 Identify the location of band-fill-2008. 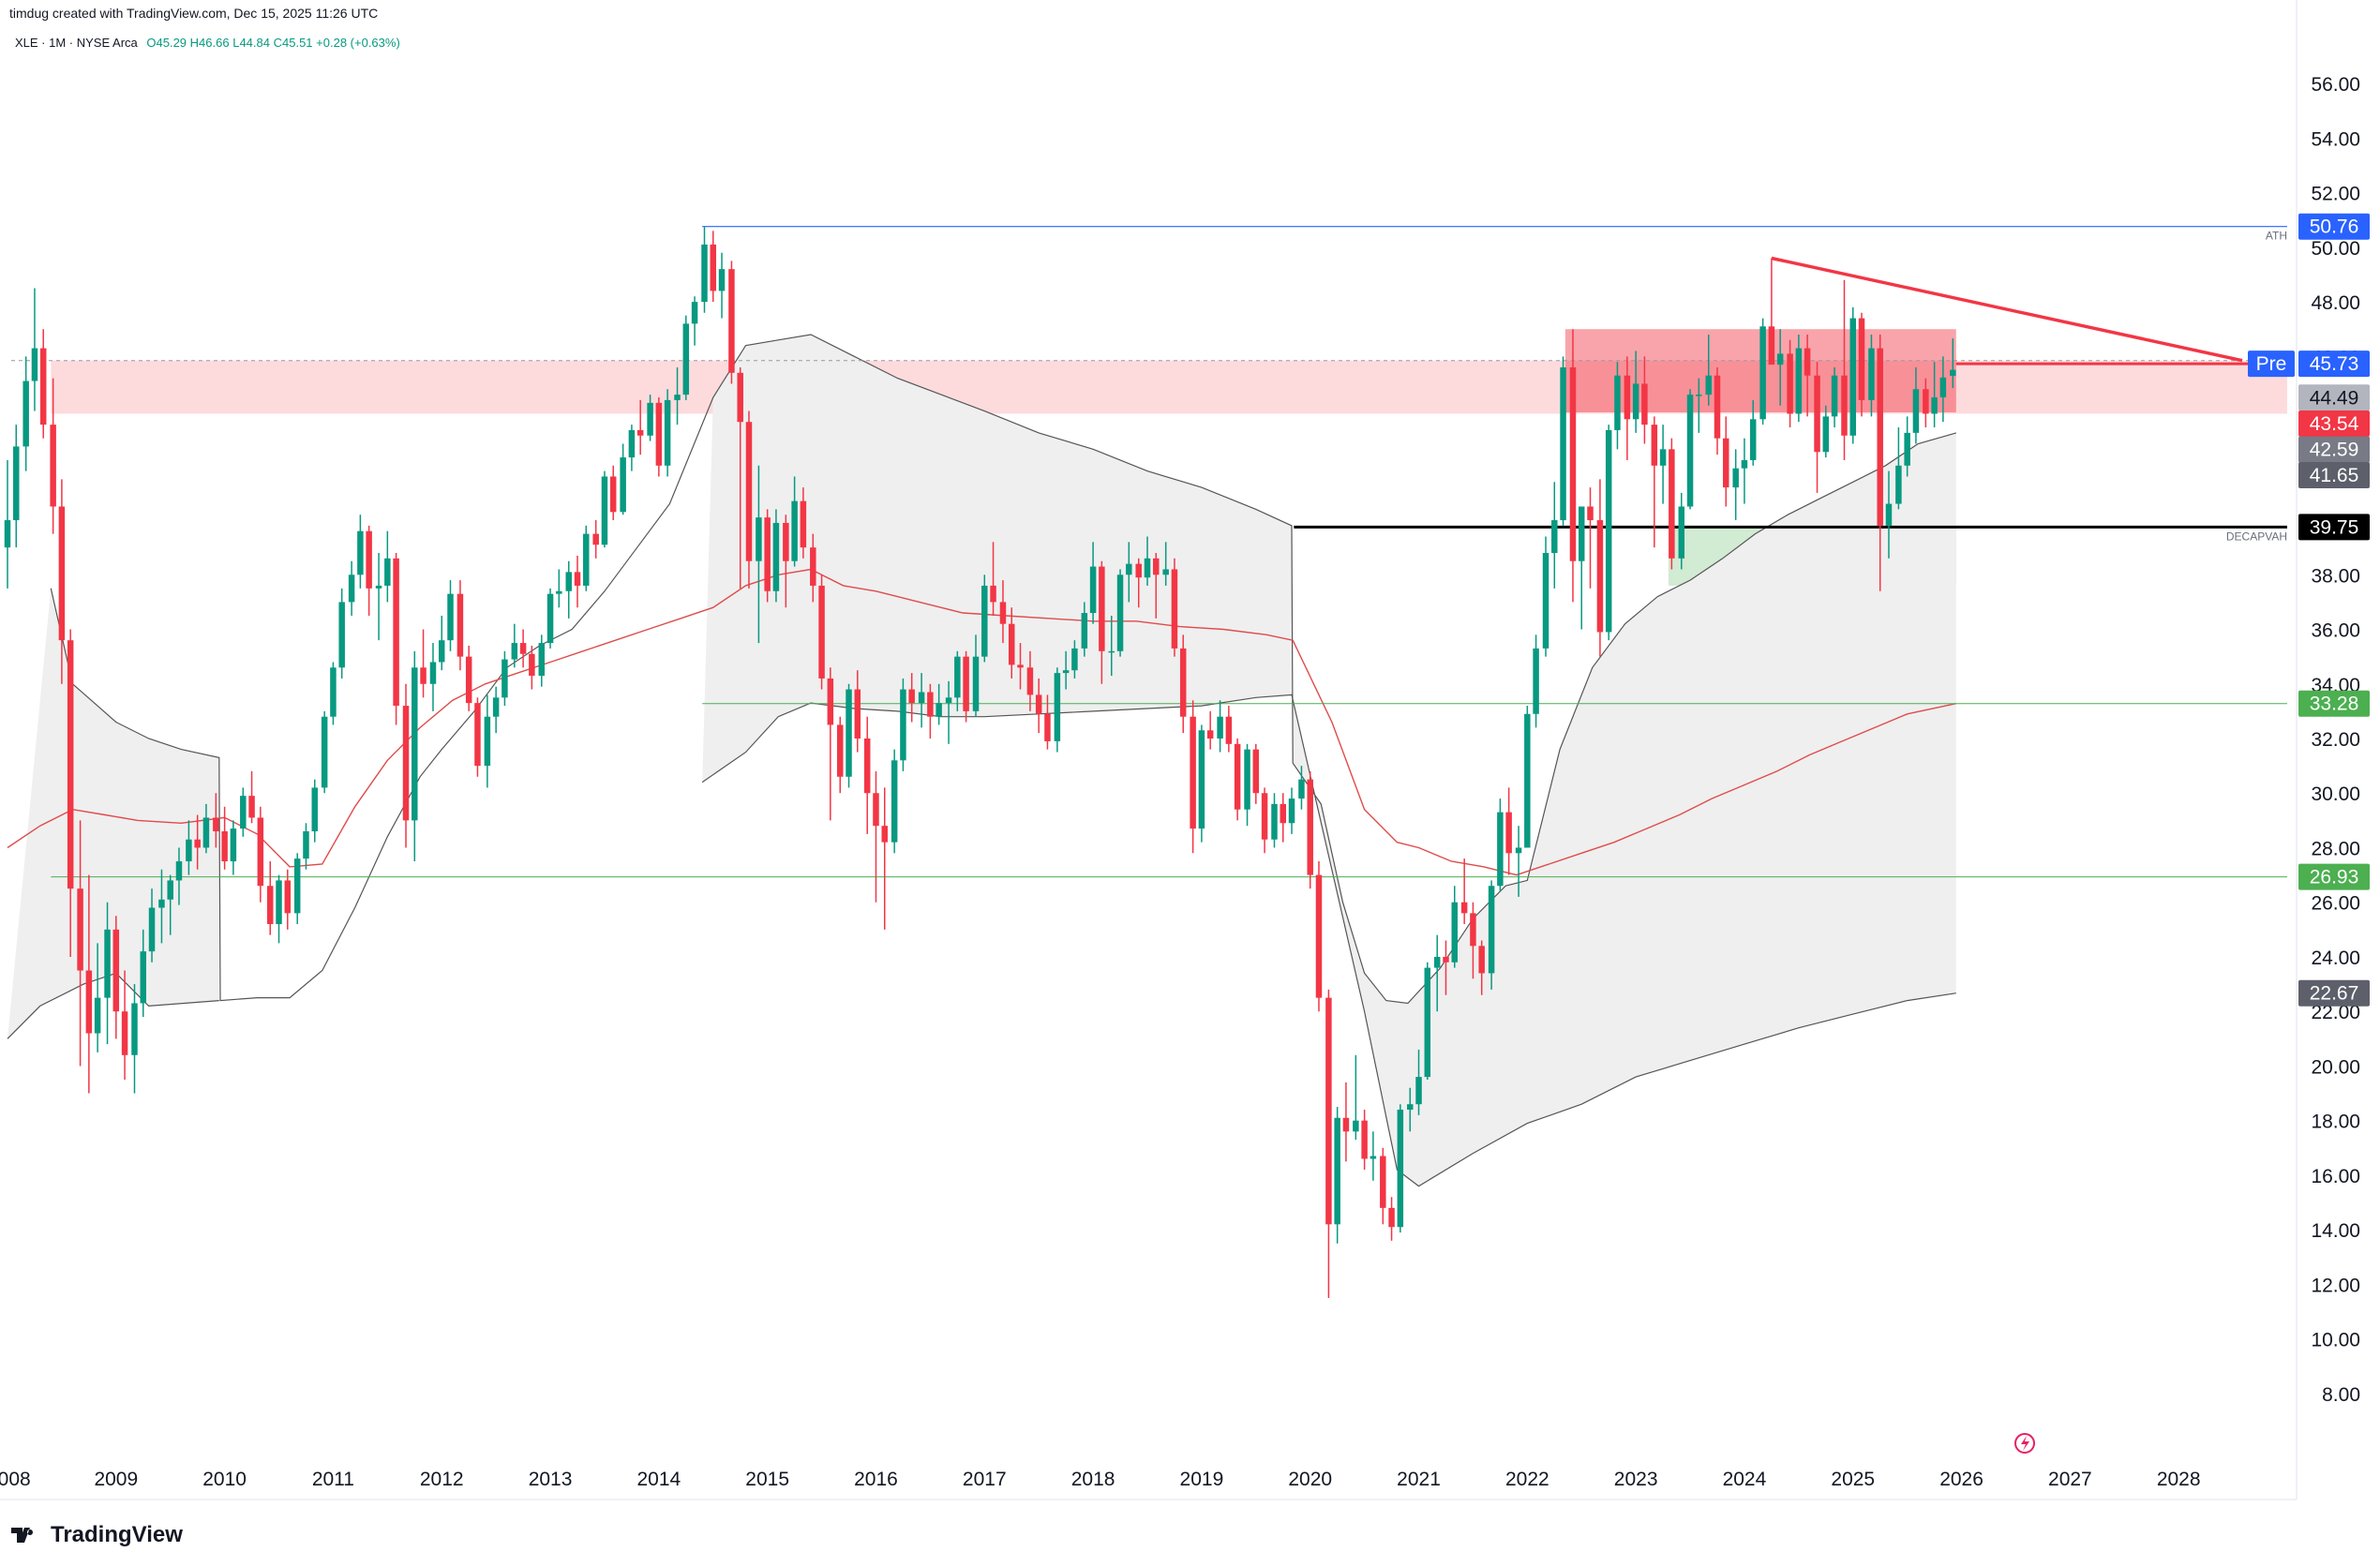
(113, 813).